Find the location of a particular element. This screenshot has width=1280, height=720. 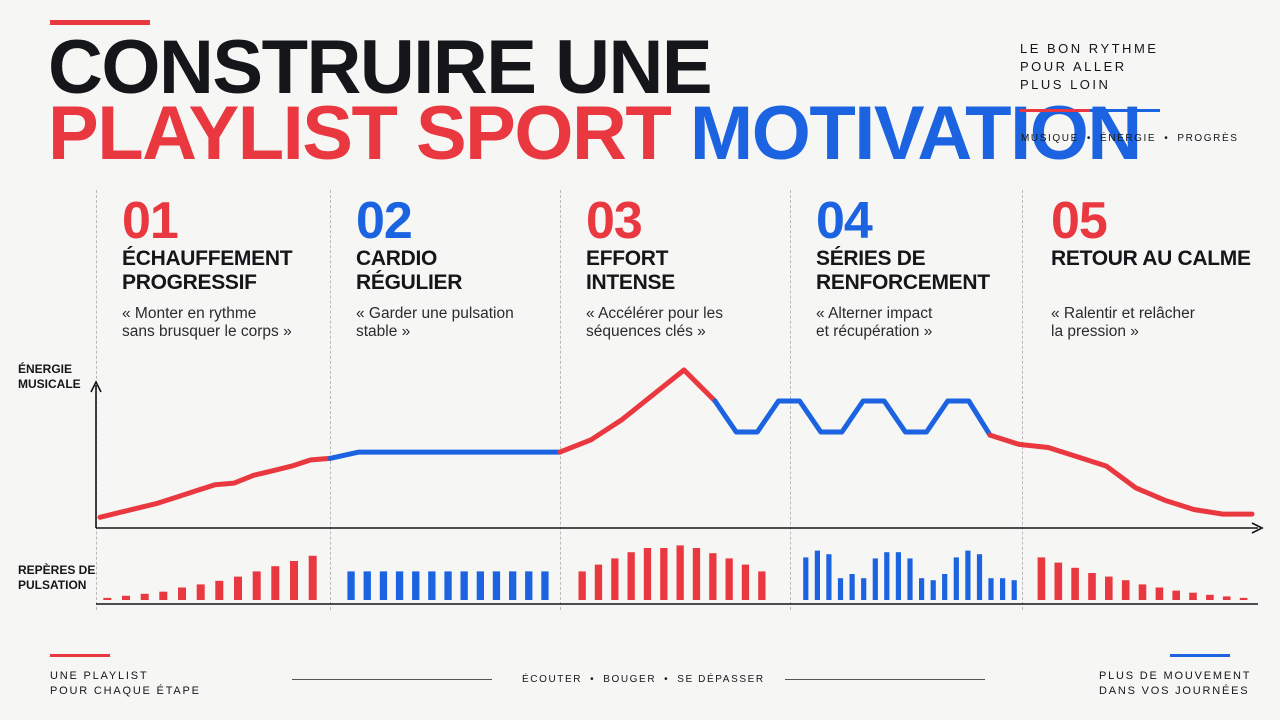

stage-name-line: EFFORT is located at coordinates (627, 258).